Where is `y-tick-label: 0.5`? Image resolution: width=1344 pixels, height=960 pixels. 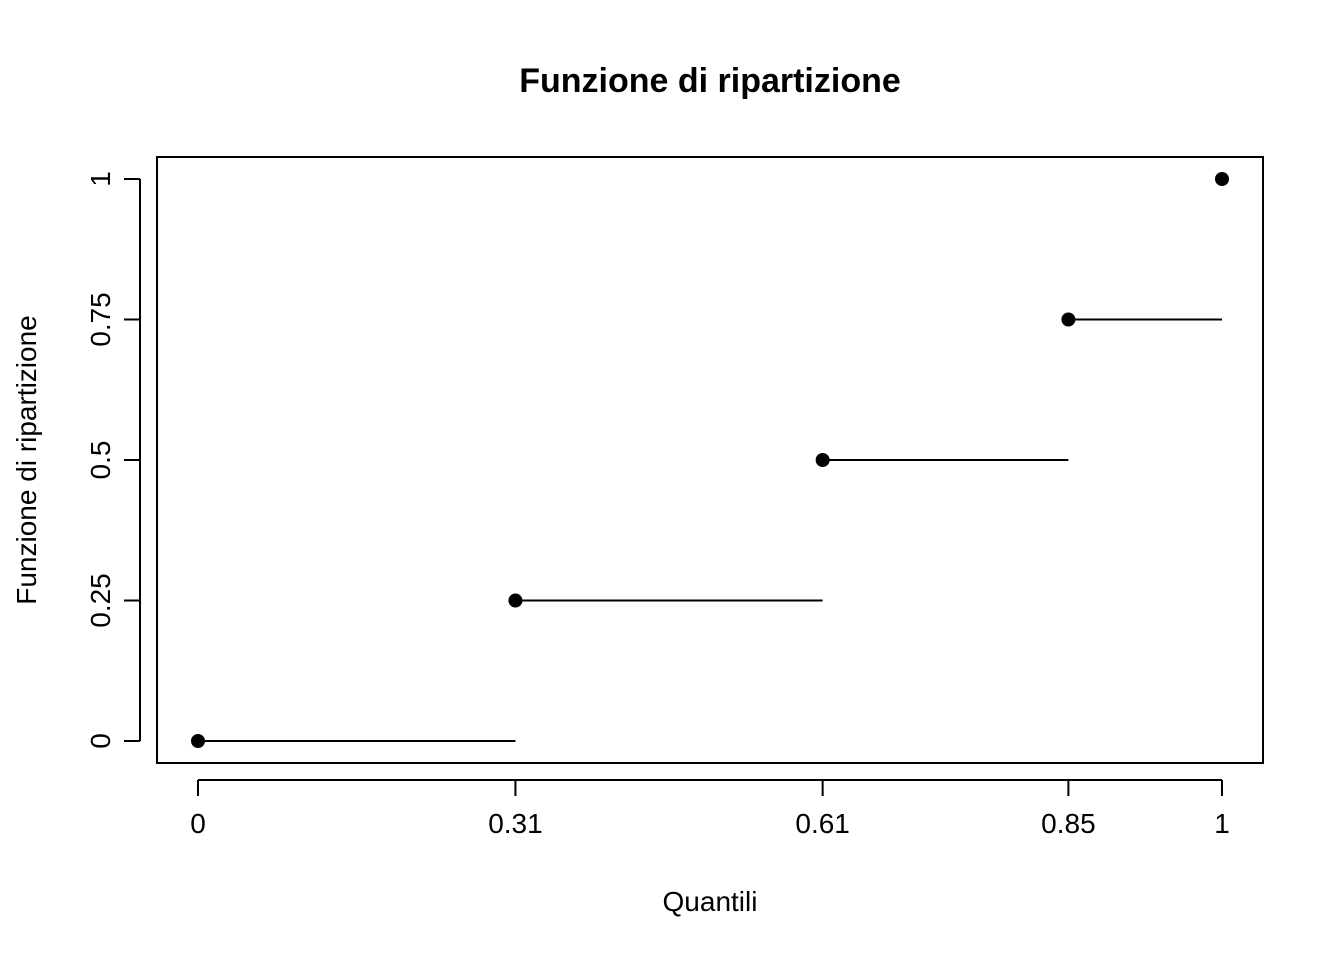 y-tick-label: 0.5 is located at coordinates (100, 460).